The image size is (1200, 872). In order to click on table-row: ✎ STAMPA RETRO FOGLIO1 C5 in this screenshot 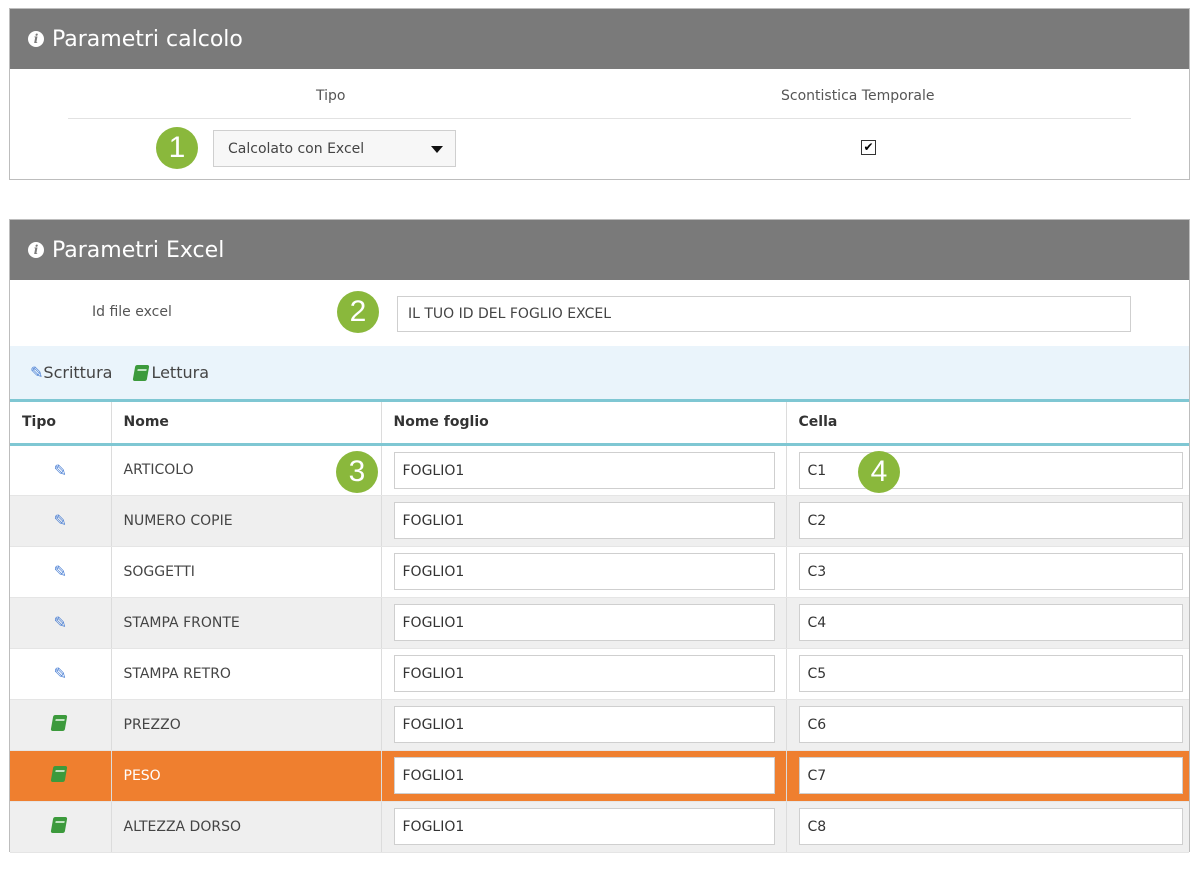, I will do `click(599, 674)`.